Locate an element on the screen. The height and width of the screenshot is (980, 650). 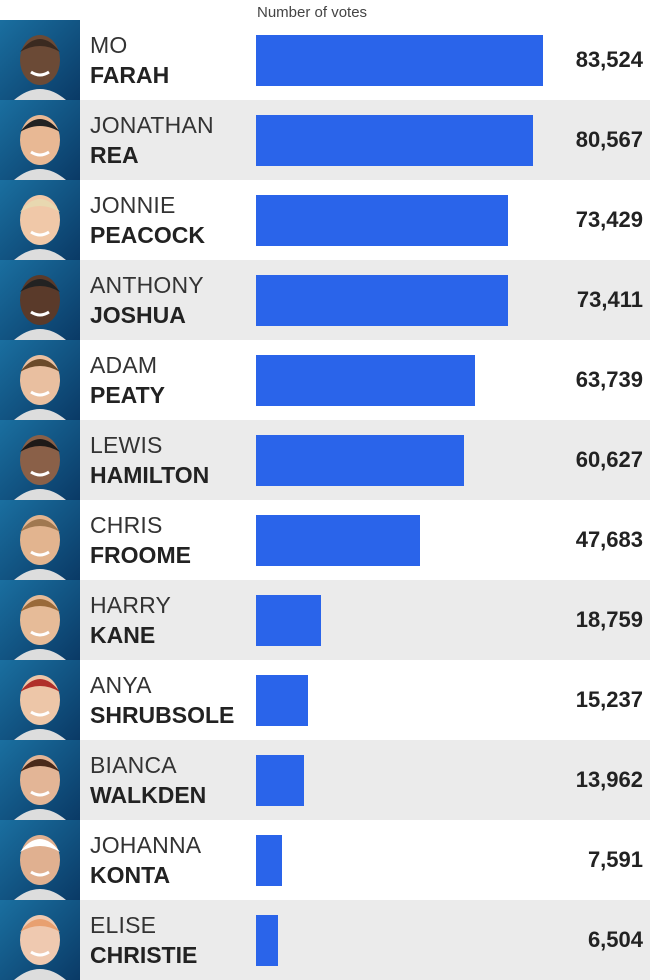
bar-row: JOHANNA KONTA 7,591 is located at coordinates (325, 860).